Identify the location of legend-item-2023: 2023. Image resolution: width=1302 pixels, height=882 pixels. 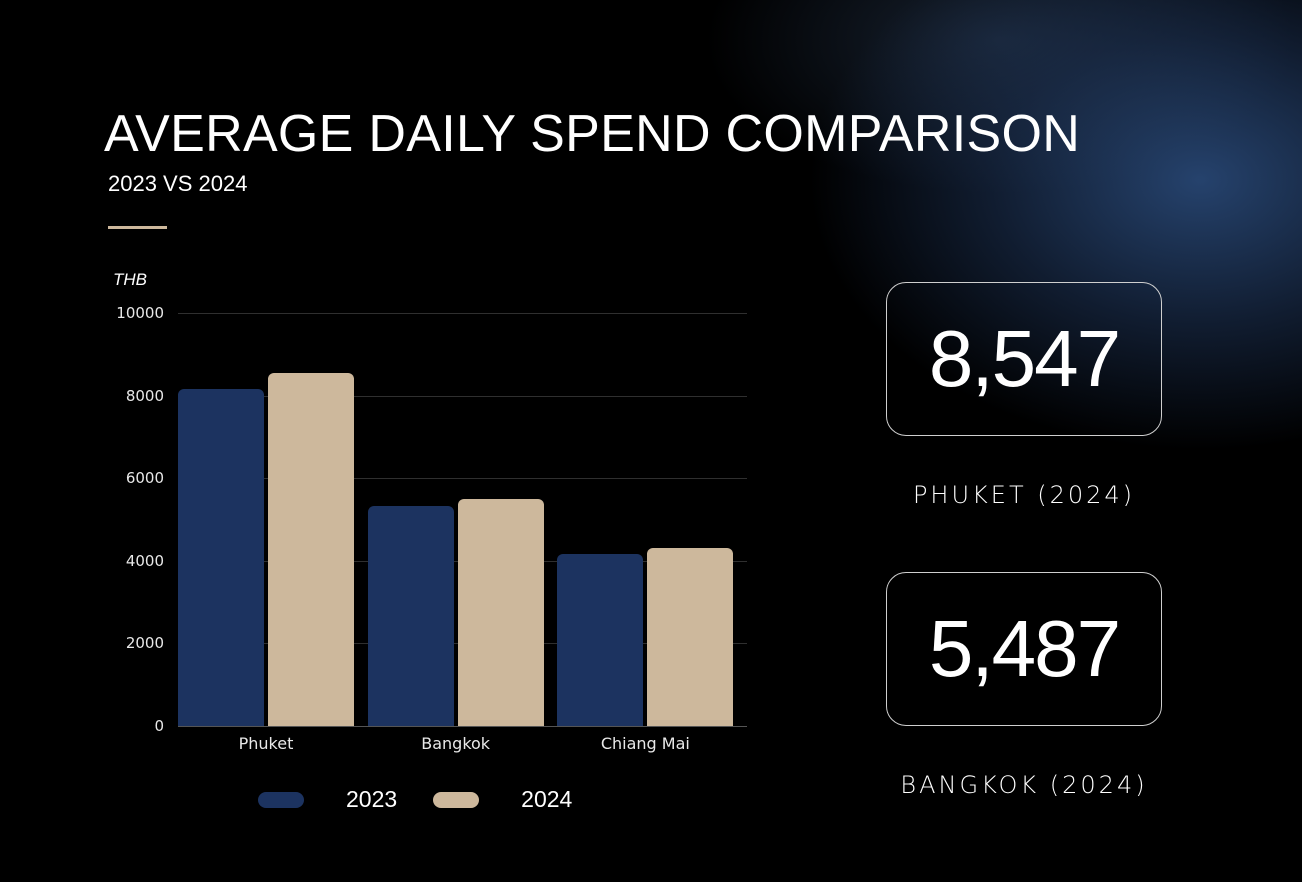
(327, 799).